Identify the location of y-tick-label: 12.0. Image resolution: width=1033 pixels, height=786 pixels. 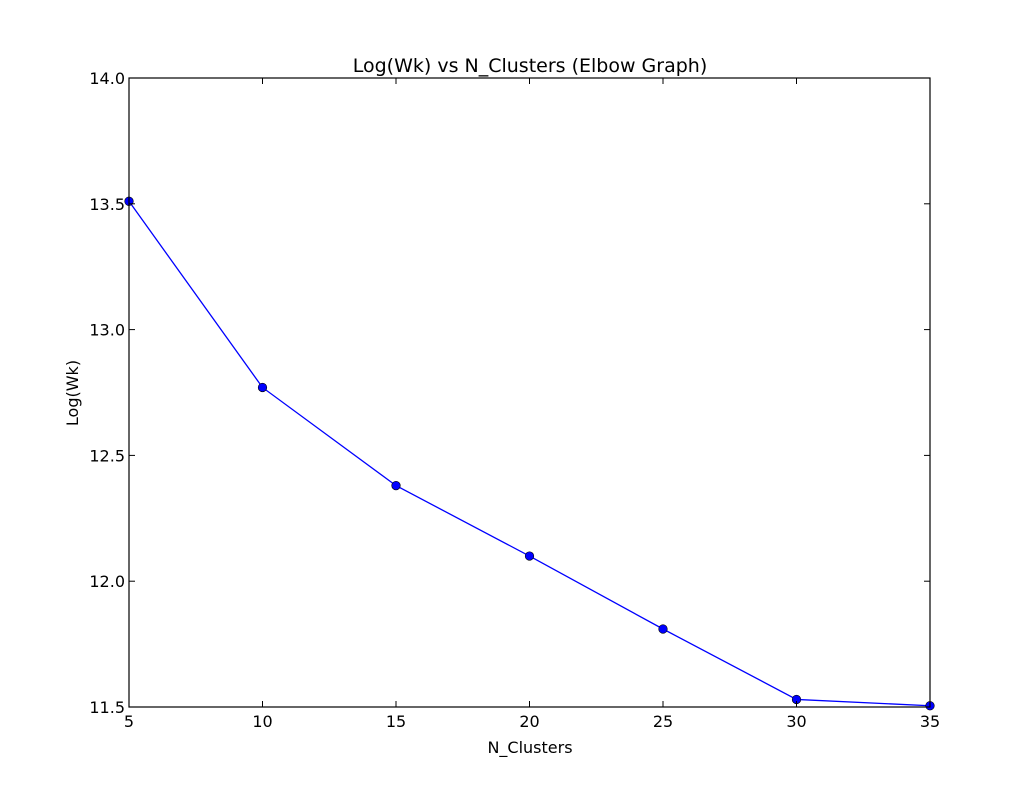
(107, 581).